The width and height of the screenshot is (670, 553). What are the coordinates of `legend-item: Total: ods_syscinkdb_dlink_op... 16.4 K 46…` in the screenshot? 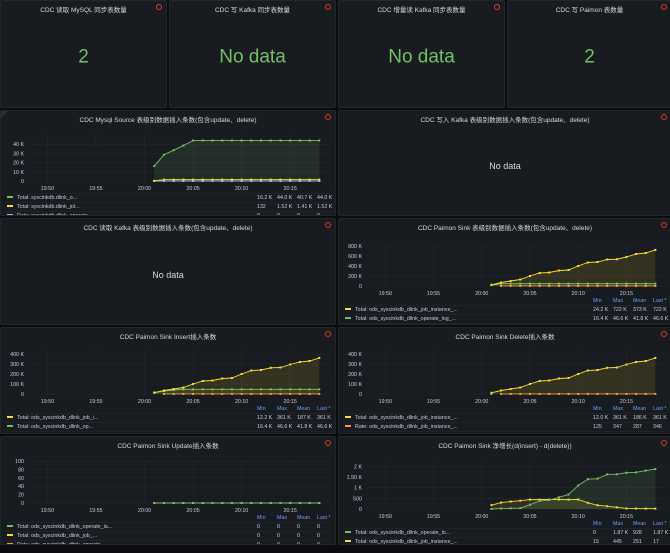 It's located at (168, 426).